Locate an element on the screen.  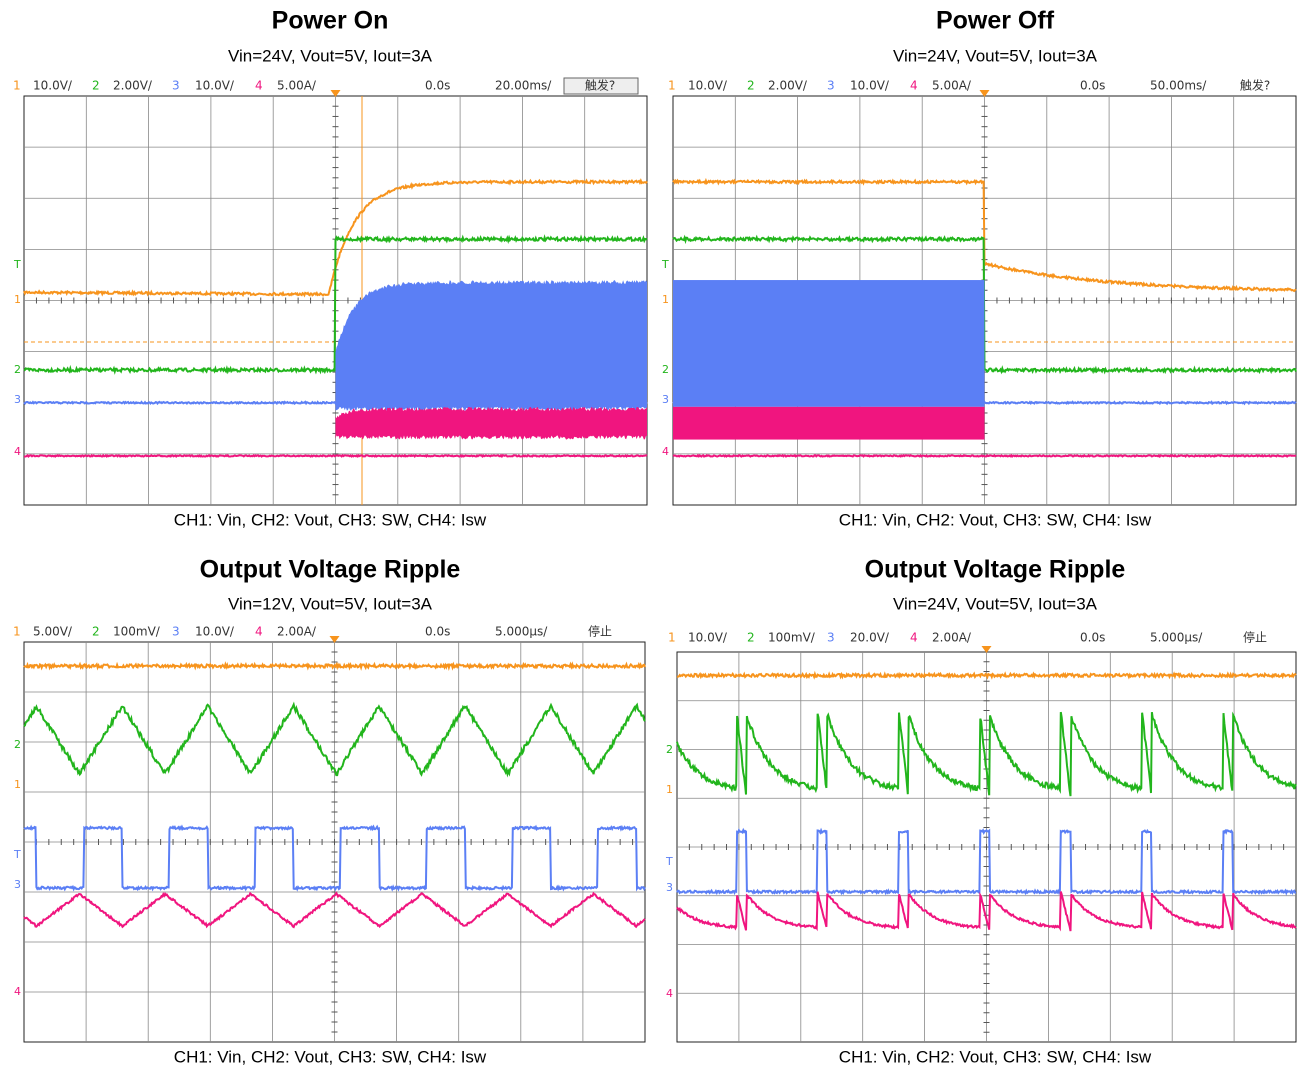
timebase: 20.00ms/ is located at coordinates (523, 86).